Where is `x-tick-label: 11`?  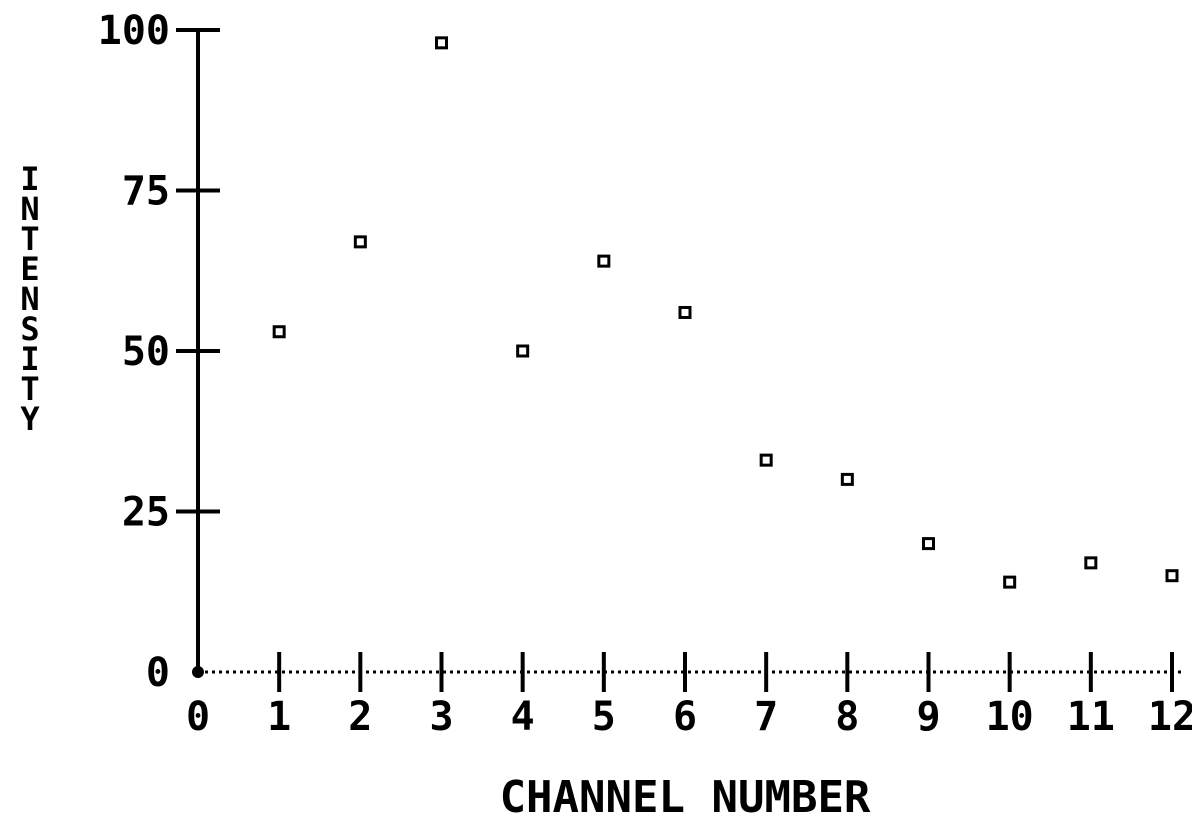
x-tick-label: 11 is located at coordinates (1091, 717).